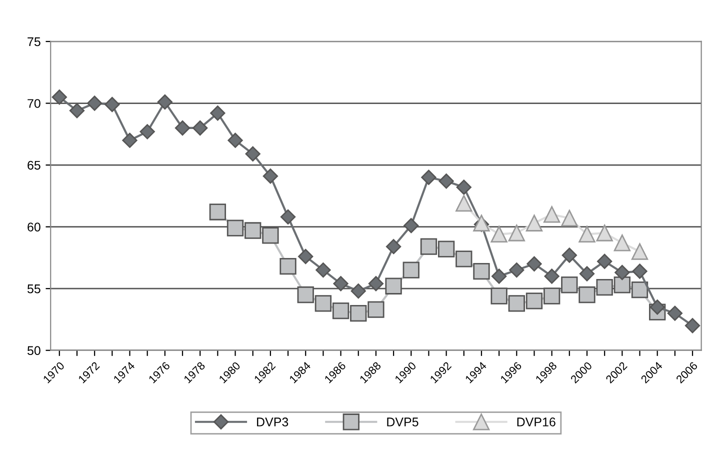 Image resolution: width=723 pixels, height=461 pixels. I want to click on y-tick-label: 75, so click(34, 41).